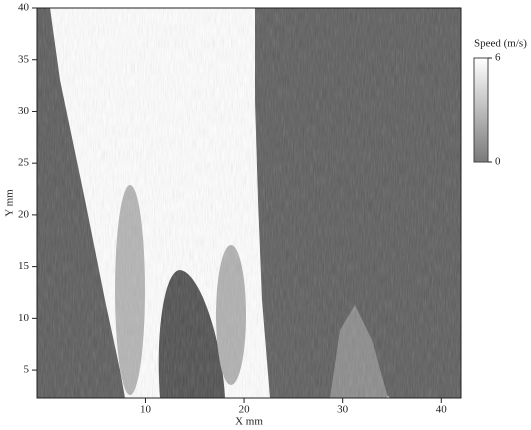  I want to click on y-tick-label: 15, so click(24, 266).